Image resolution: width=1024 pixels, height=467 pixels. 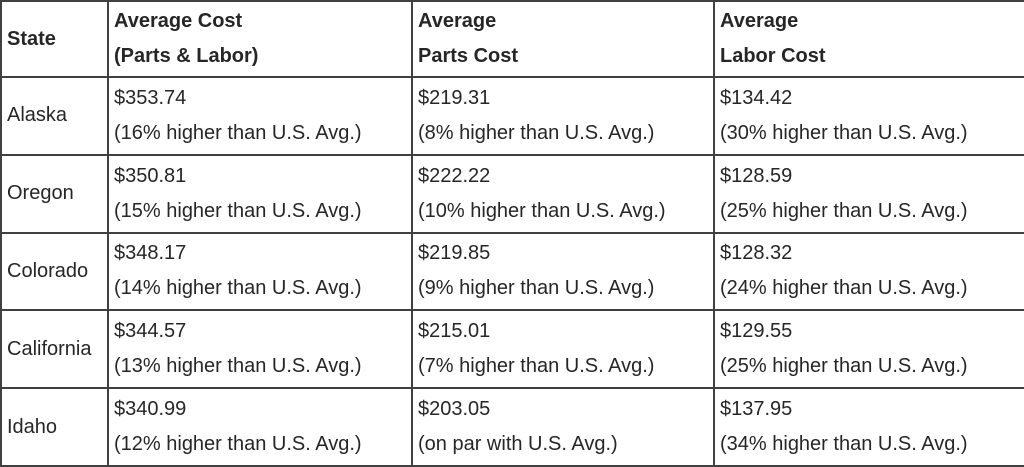 I want to click on state-cell: Alaska, so click(x=54, y=116).